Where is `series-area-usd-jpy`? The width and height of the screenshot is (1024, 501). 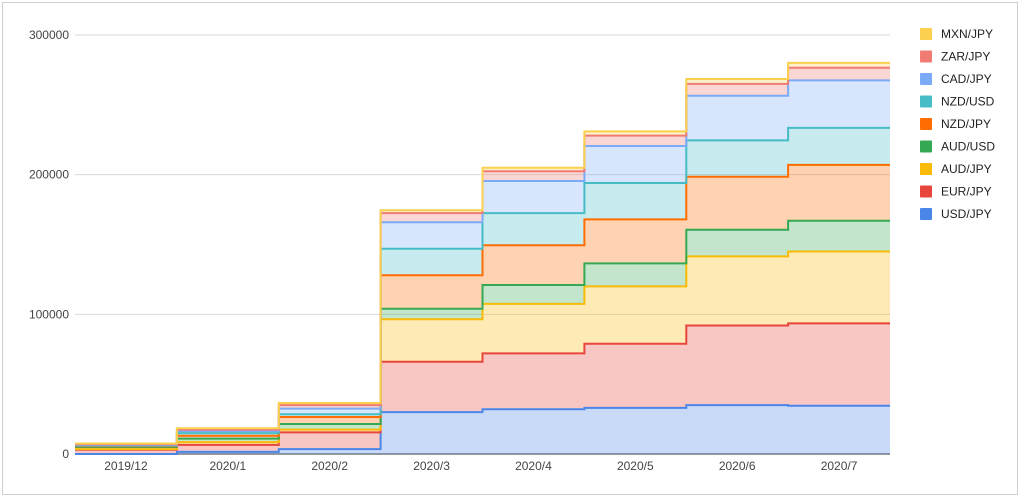 series-area-usd-jpy is located at coordinates (482, 429).